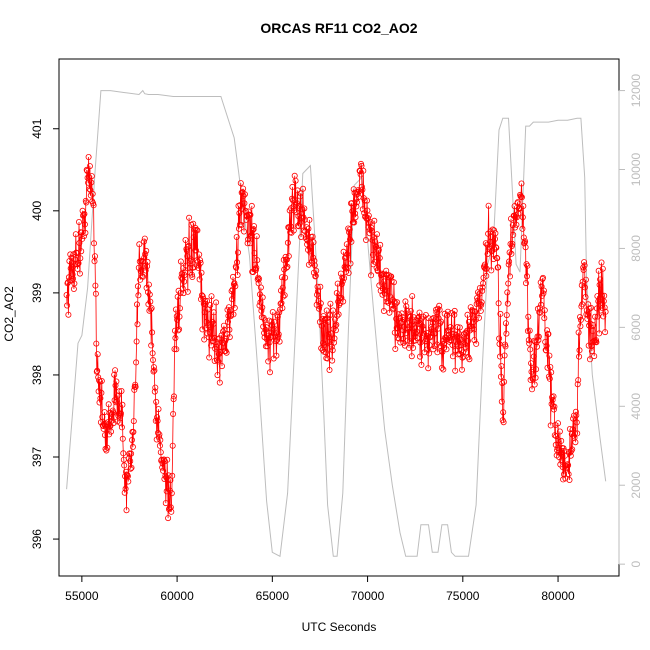  I want to click on y-axis: 396 397 398 399 400 401, so click(45, 333).